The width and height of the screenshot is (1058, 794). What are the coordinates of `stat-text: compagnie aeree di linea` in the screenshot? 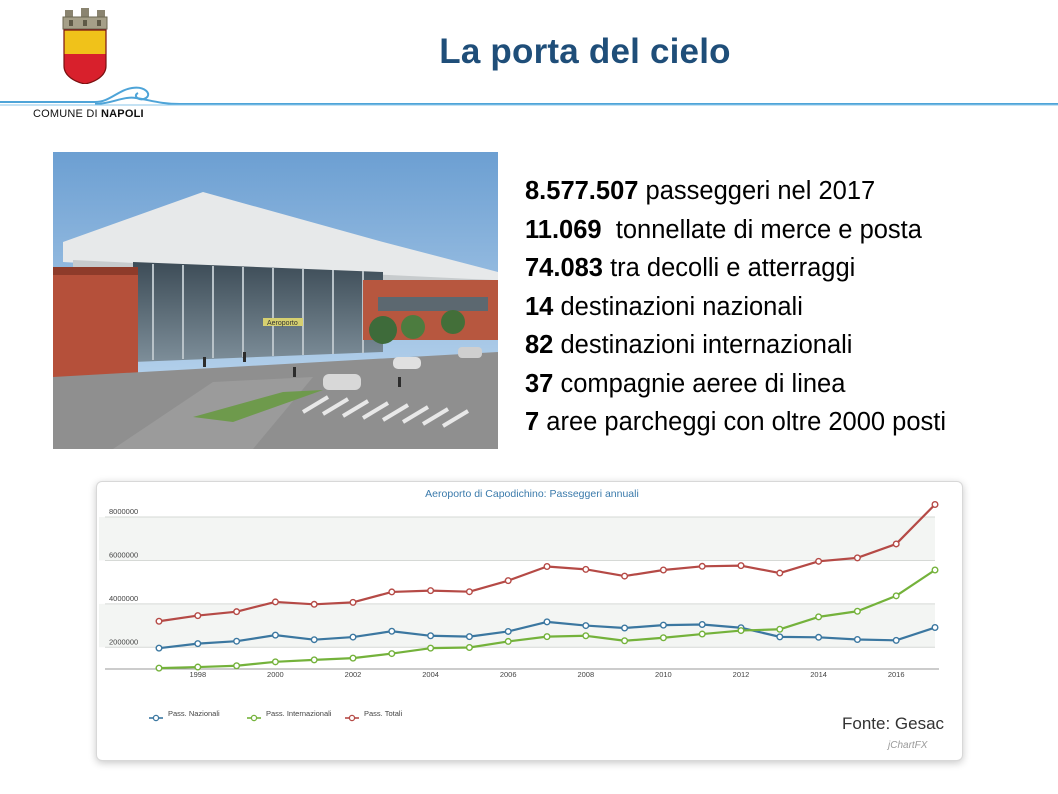 It's located at (699, 383).